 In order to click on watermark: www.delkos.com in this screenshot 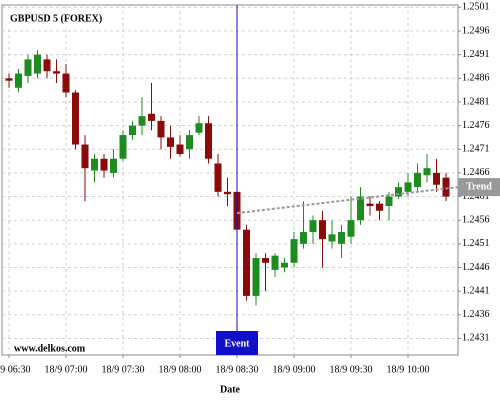, I will do `click(50, 348)`.